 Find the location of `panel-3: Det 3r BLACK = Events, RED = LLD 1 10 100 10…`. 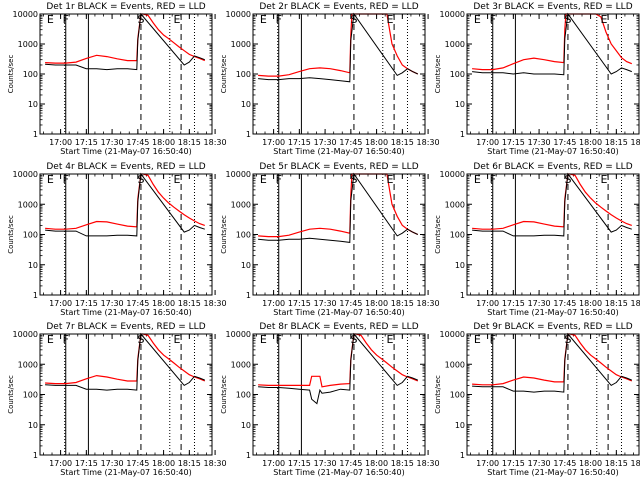

panel-3: Det 3r BLACK = Events, RED = LLD 1 10 100 10… is located at coordinates (537, 79).